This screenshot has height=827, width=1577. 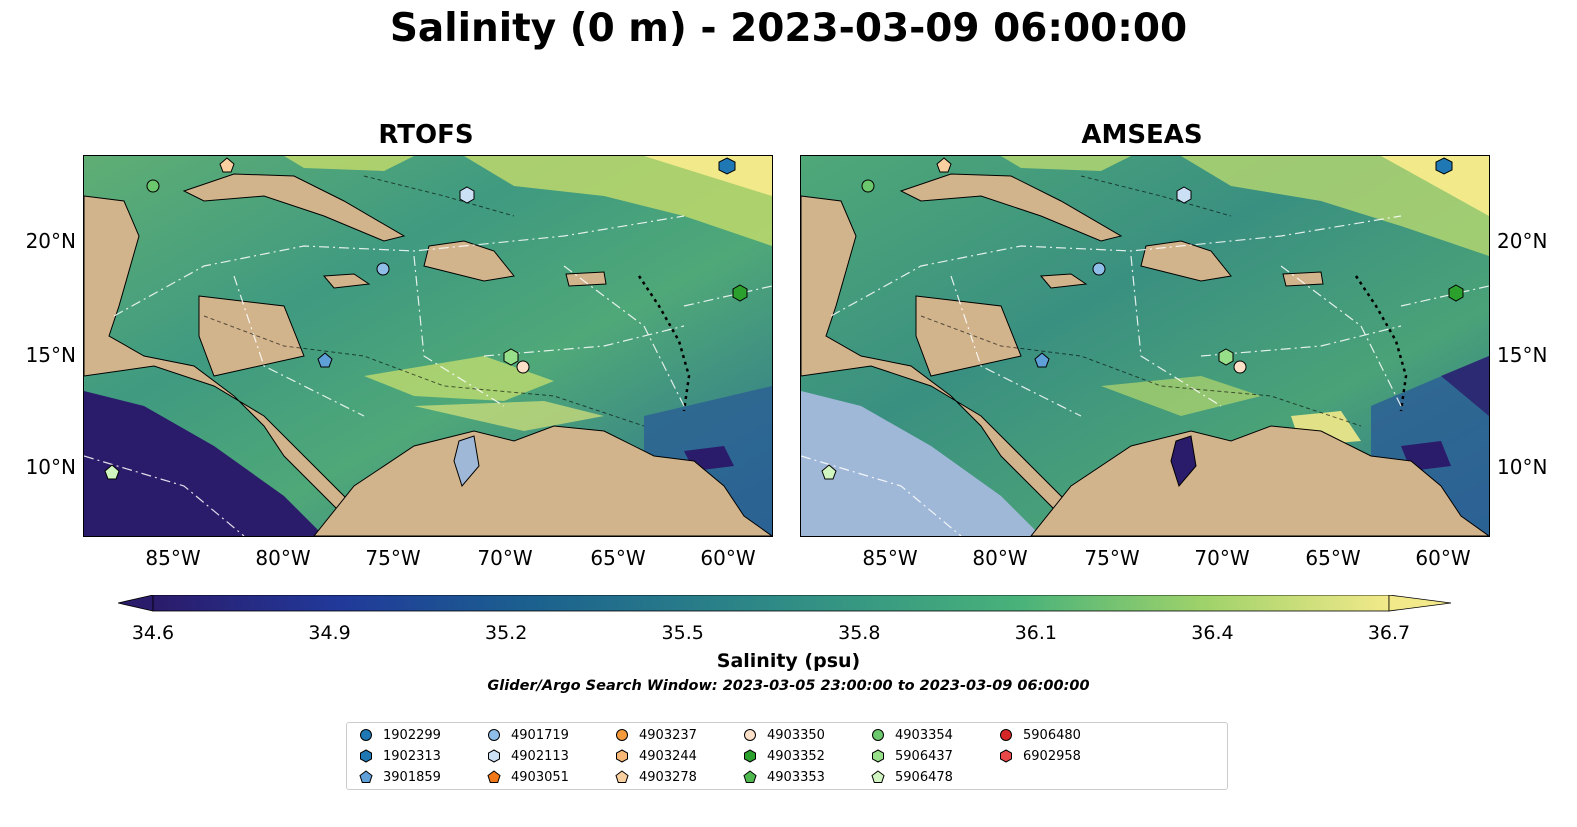 I want to click on legend-item: 5906478, so click(x=912, y=777).